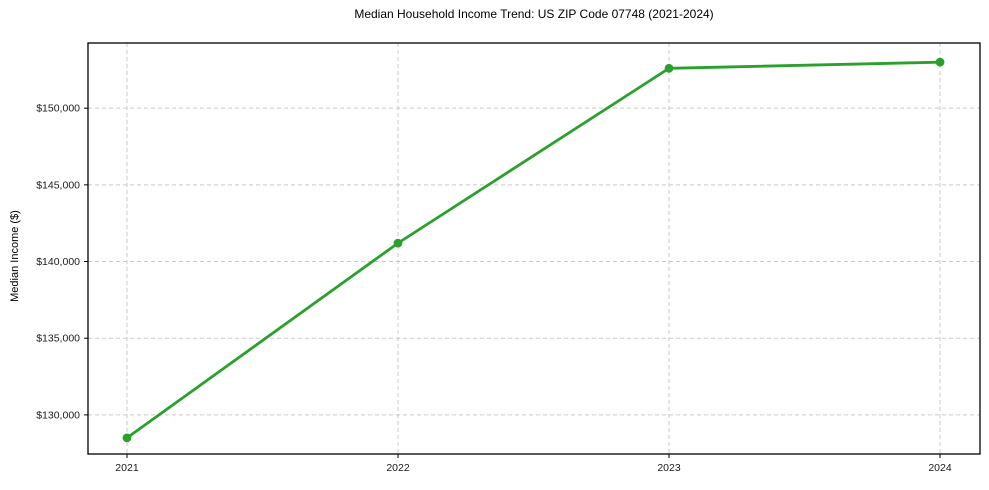 The height and width of the screenshot is (490, 989). Describe the element at coordinates (127, 468) in the screenshot. I see `x-tick-label: 2021` at that location.